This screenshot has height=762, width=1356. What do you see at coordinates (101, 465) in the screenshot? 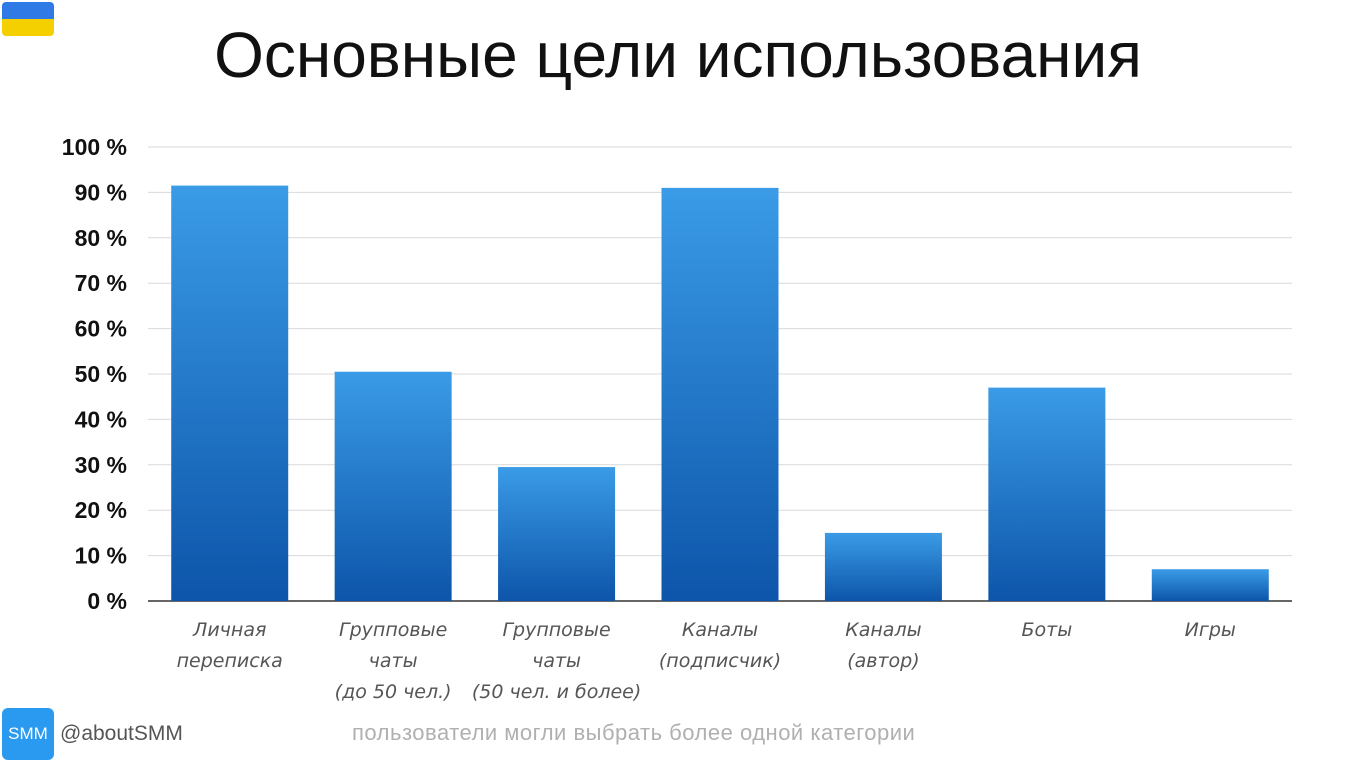
I see `y-tick-label: 30 %` at bounding box center [101, 465].